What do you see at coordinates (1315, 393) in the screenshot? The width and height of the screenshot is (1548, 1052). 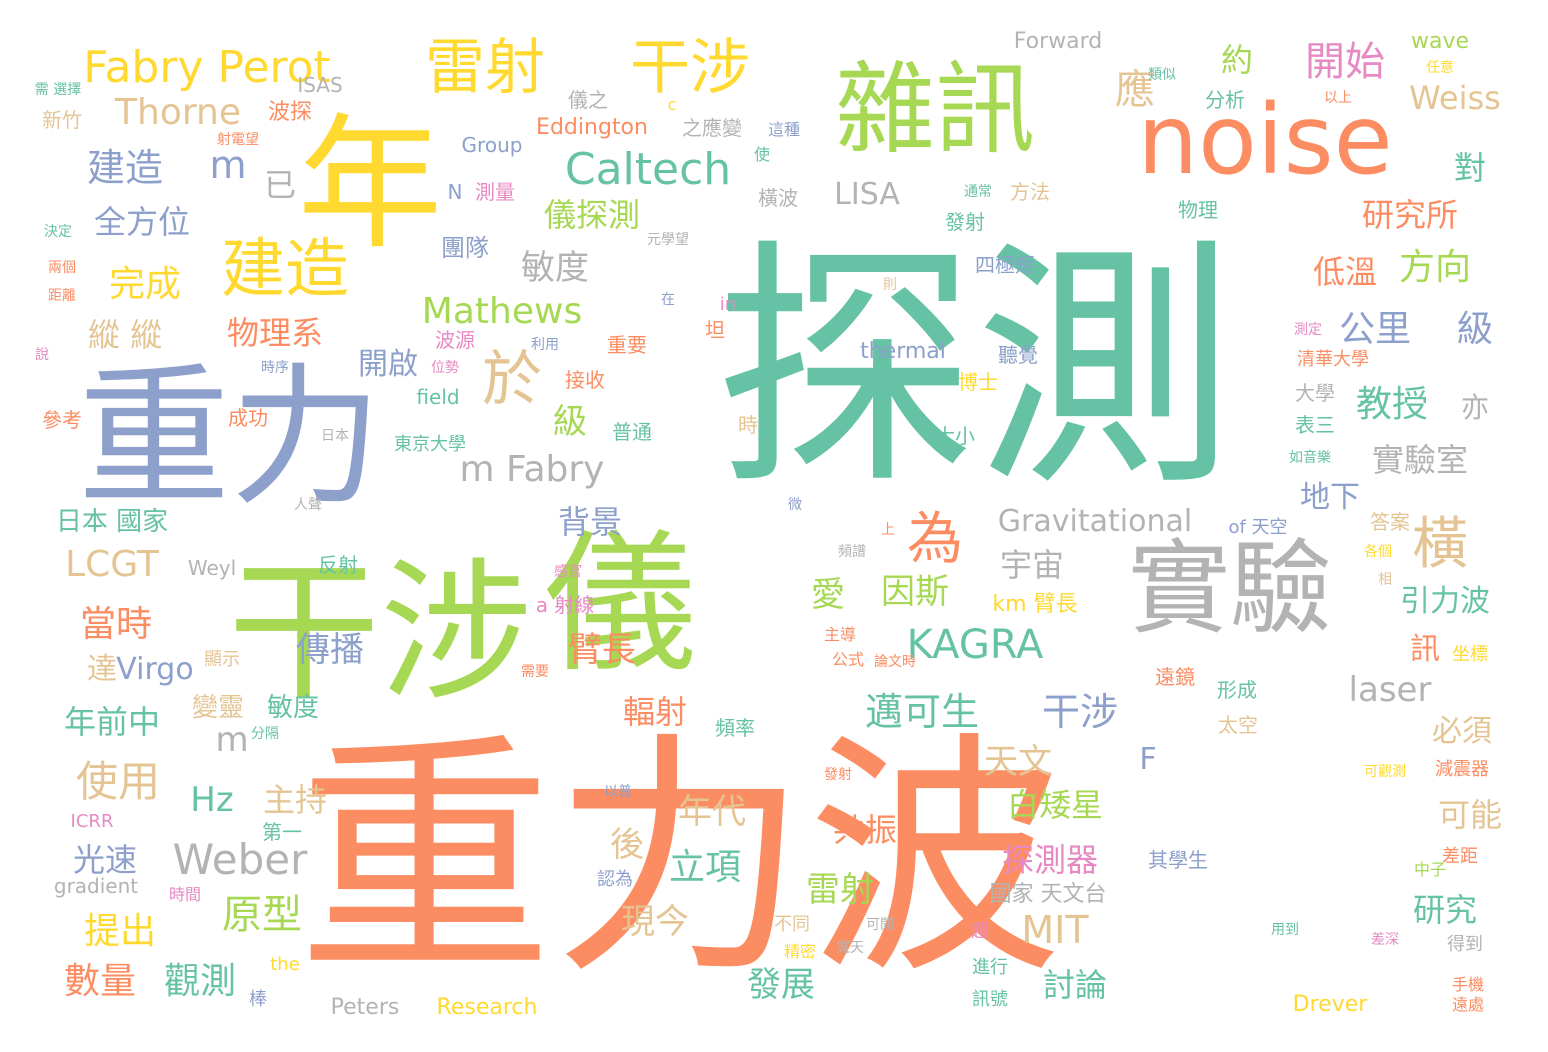 I see `word: 大學` at bounding box center [1315, 393].